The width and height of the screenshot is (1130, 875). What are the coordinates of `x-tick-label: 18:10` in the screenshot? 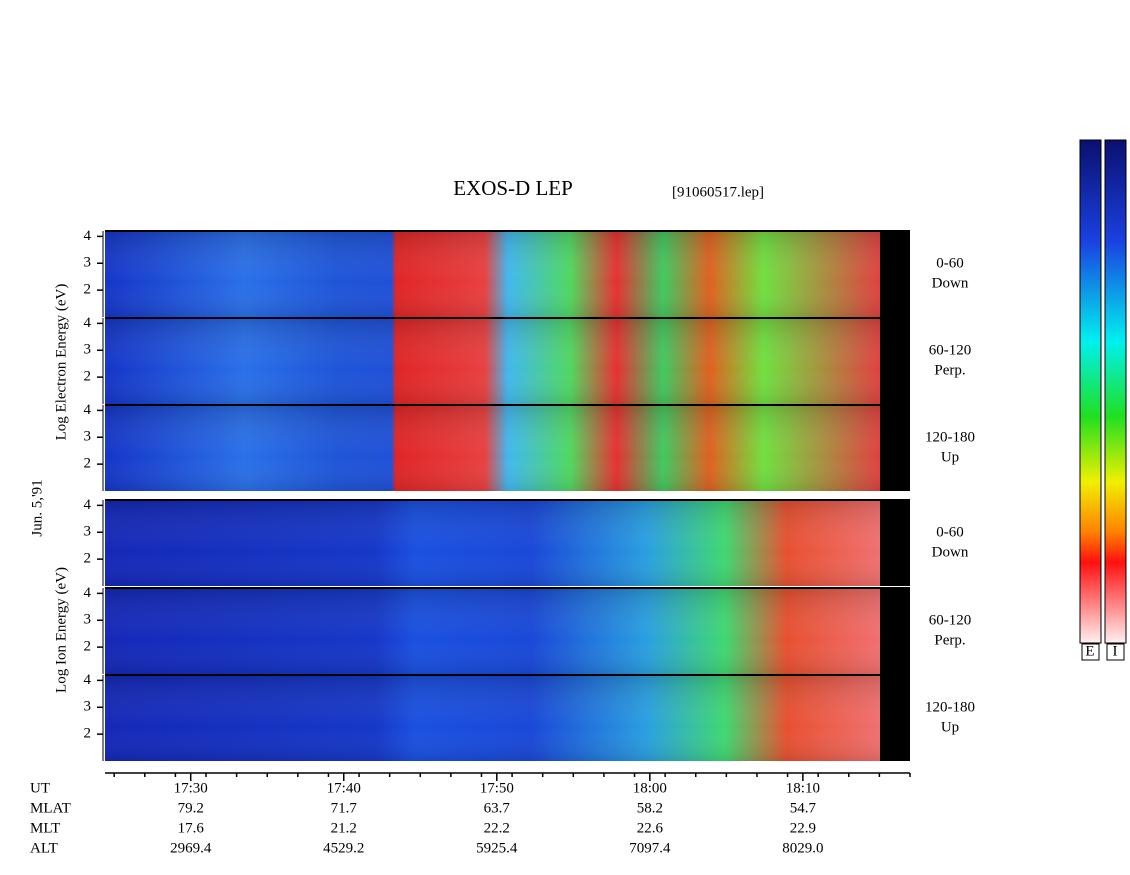 It's located at (803, 788).